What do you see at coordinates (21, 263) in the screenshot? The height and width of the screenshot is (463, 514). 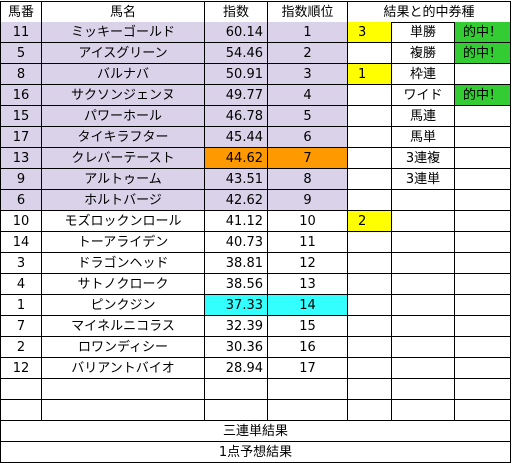 I see `horse-number-cell: 3` at bounding box center [21, 263].